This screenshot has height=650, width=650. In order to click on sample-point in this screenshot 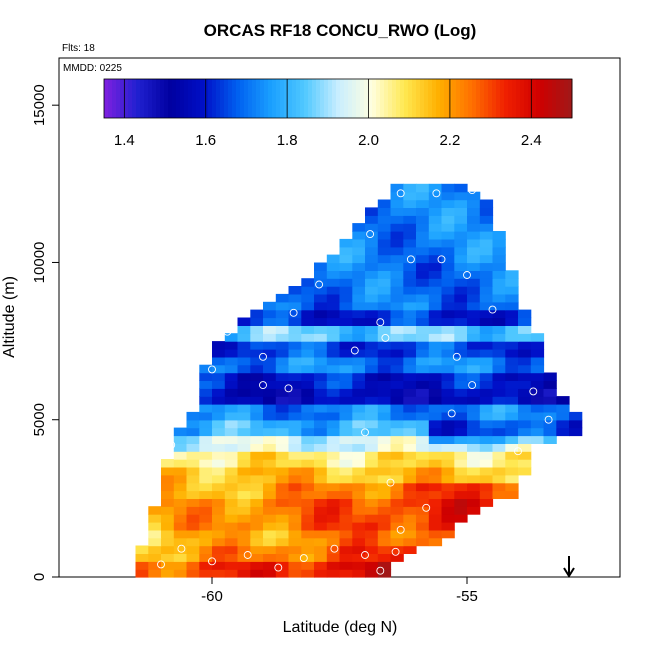, I will do `click(263, 356)`.